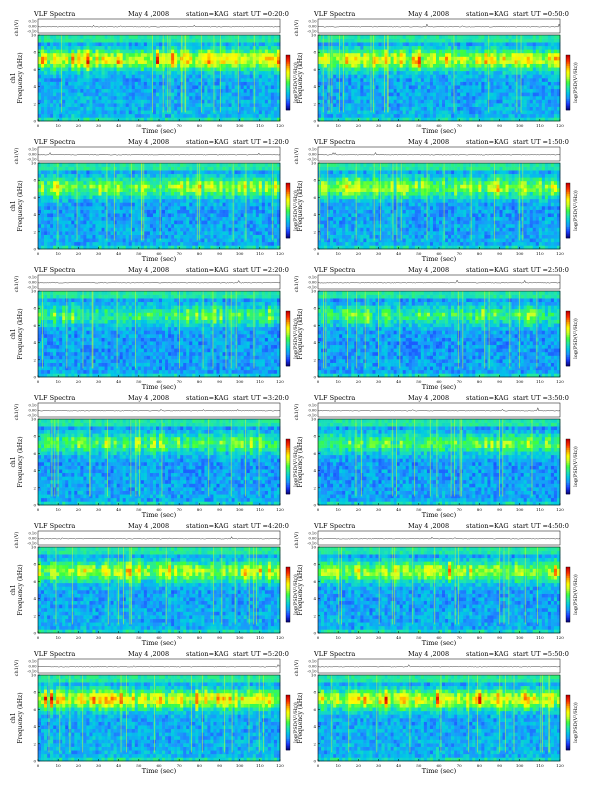 Image resolution: width=612 pixels, height=796 pixels. Describe the element at coordinates (312, 22) in the screenshot. I see `waveform-tick-0: 0.10` at that location.